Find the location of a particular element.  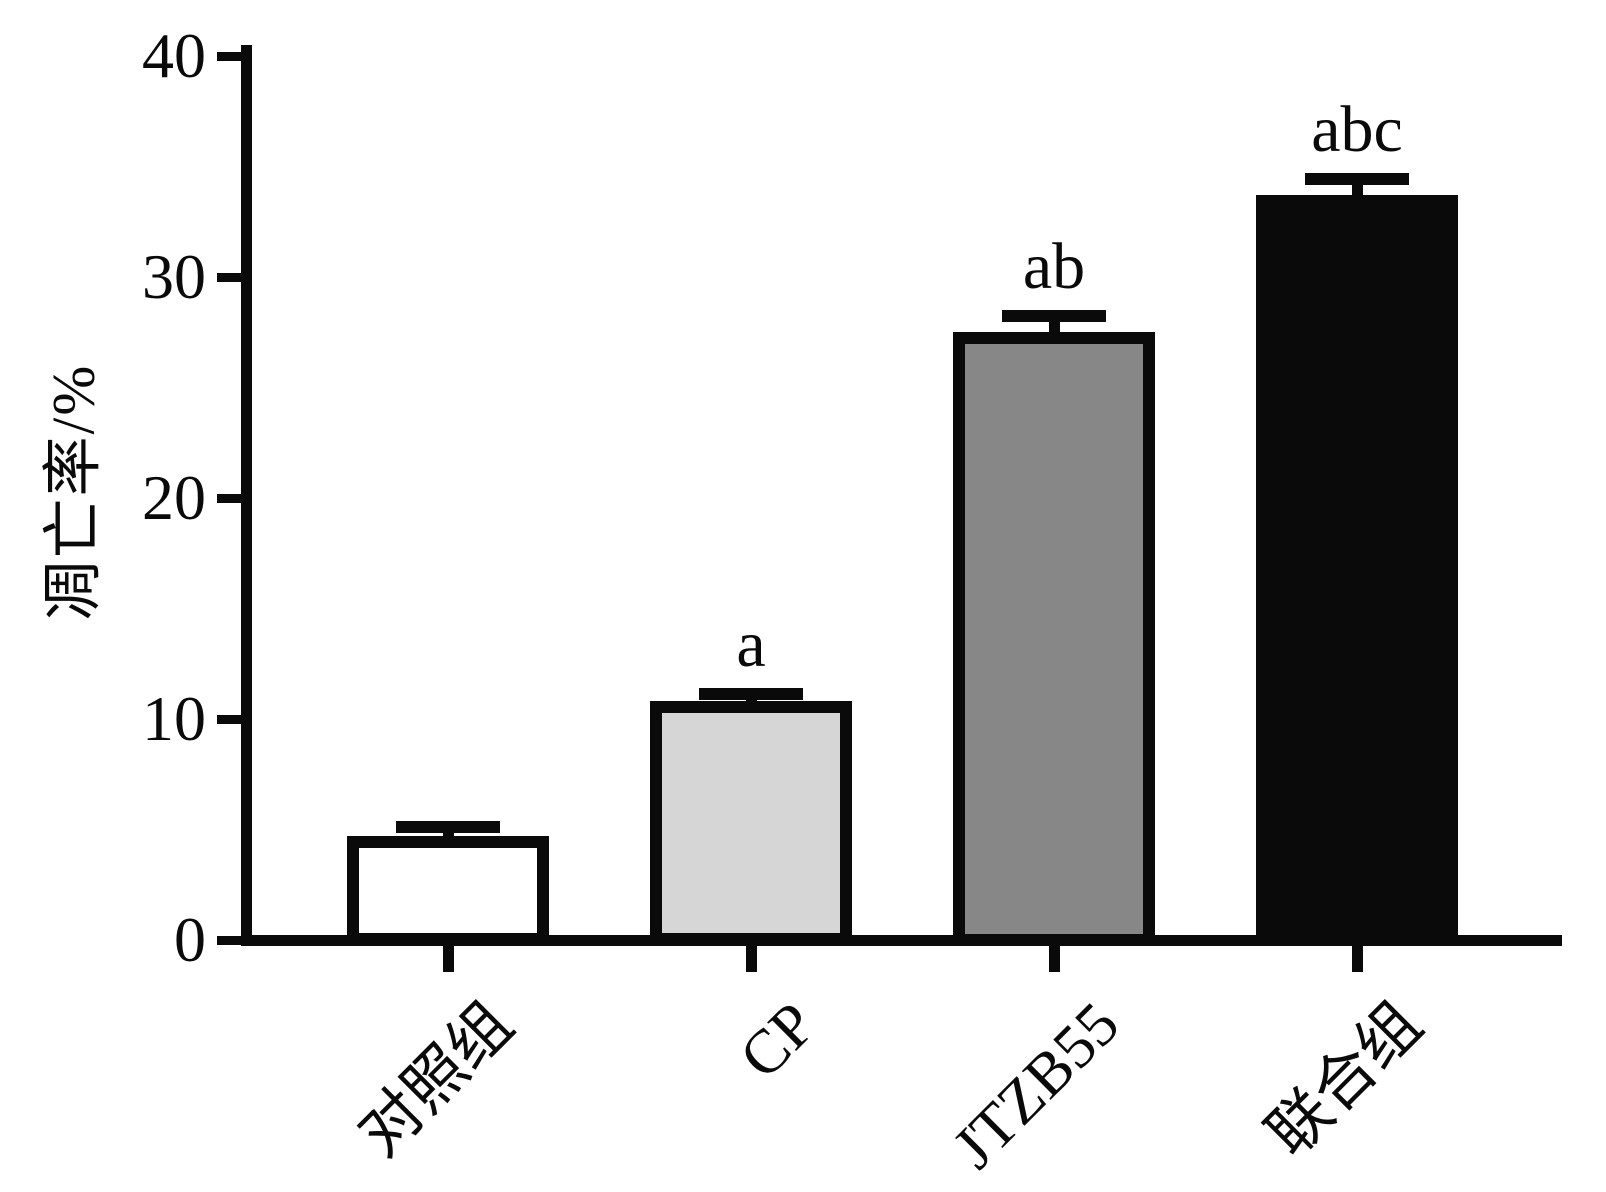

significance-label: a is located at coordinates (751, 644).